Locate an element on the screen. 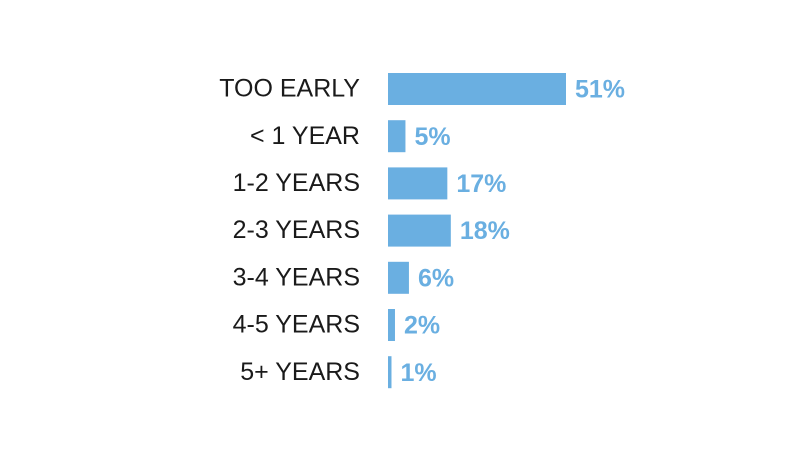 This screenshot has width=800, height=452. category-label: TOO EARLY is located at coordinates (289, 89).